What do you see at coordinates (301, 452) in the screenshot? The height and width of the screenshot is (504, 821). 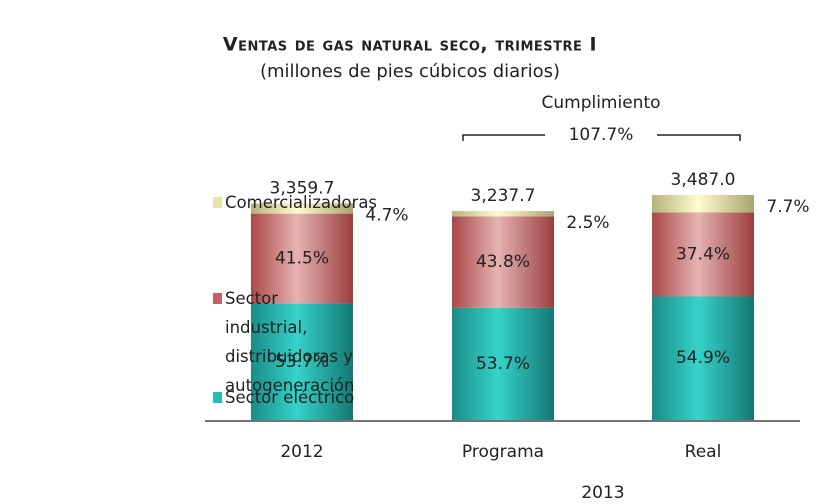 I see `x-tick-label: 2012` at bounding box center [301, 452].